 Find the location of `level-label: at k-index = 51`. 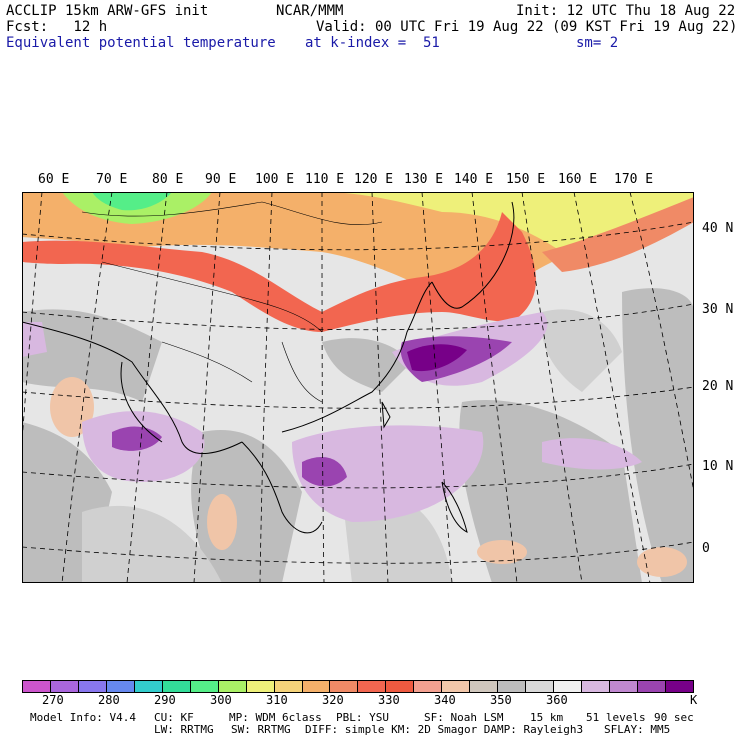

level-label: at k-index = 51 is located at coordinates (372, 43).